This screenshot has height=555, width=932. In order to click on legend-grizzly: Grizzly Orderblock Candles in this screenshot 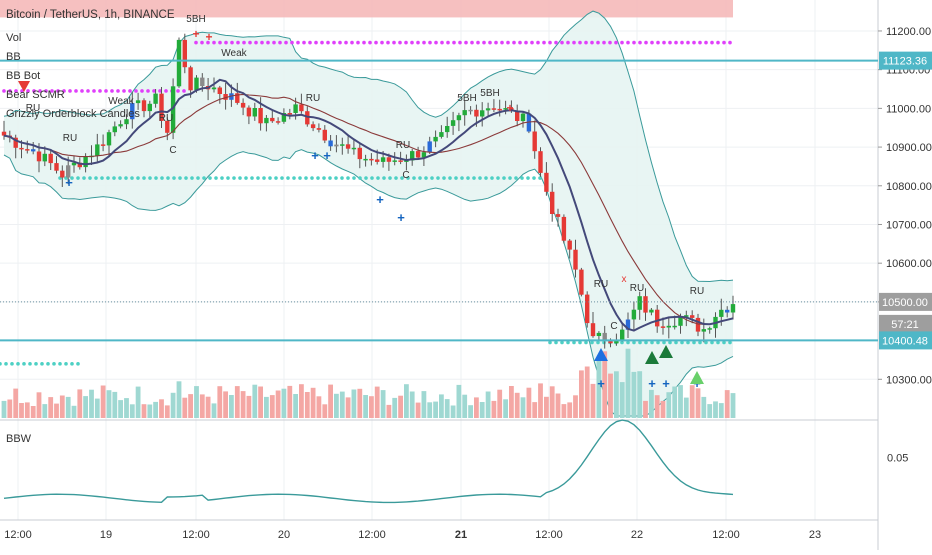, I will do `click(73, 114)`.